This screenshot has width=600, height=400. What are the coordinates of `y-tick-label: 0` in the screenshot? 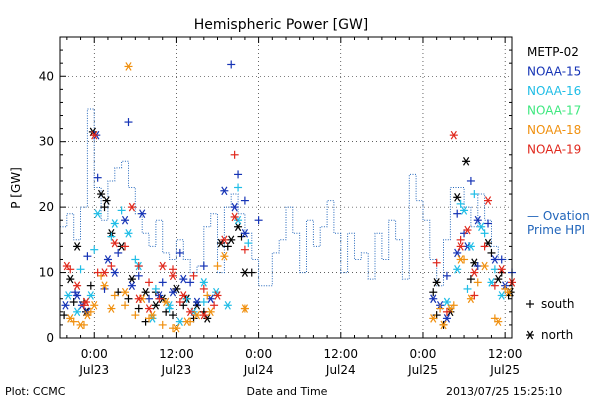 It's located at (50, 338).